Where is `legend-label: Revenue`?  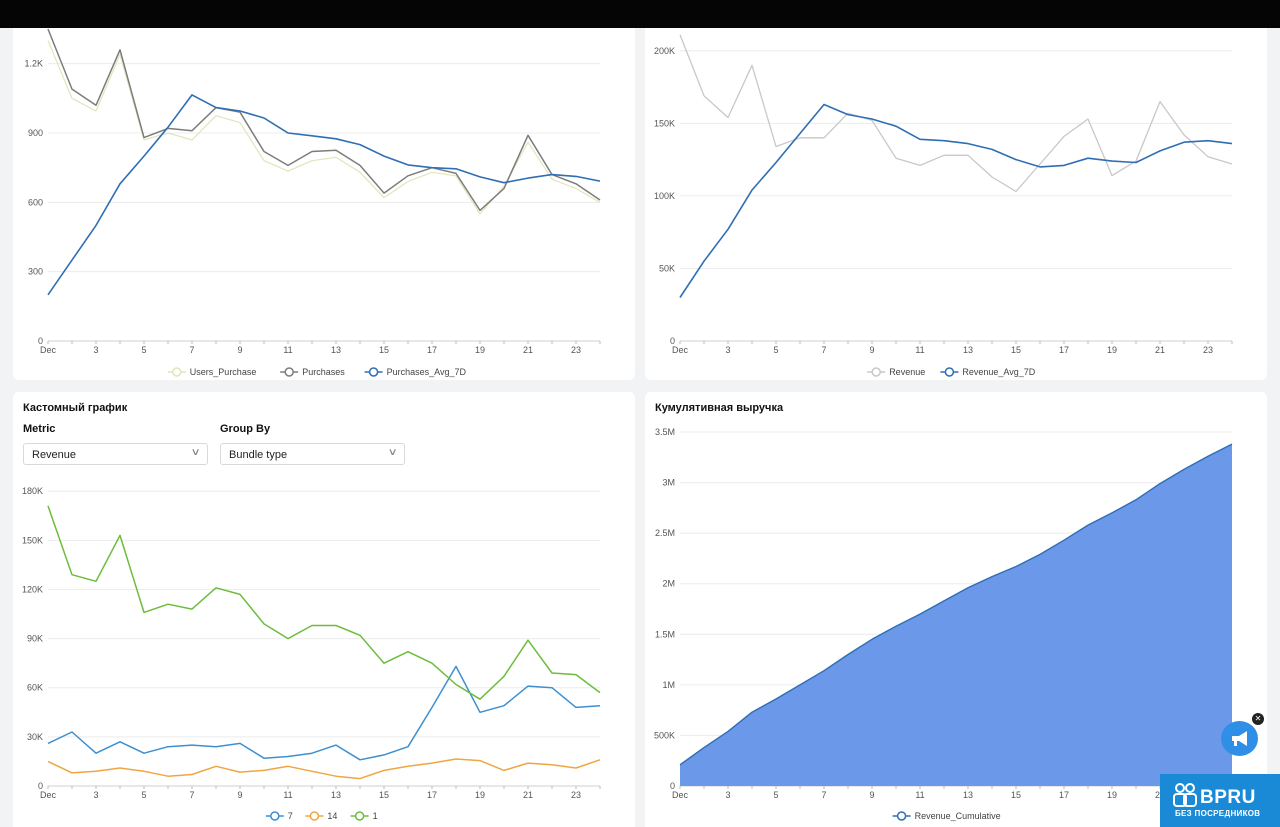 legend-label: Revenue is located at coordinates (907, 372).